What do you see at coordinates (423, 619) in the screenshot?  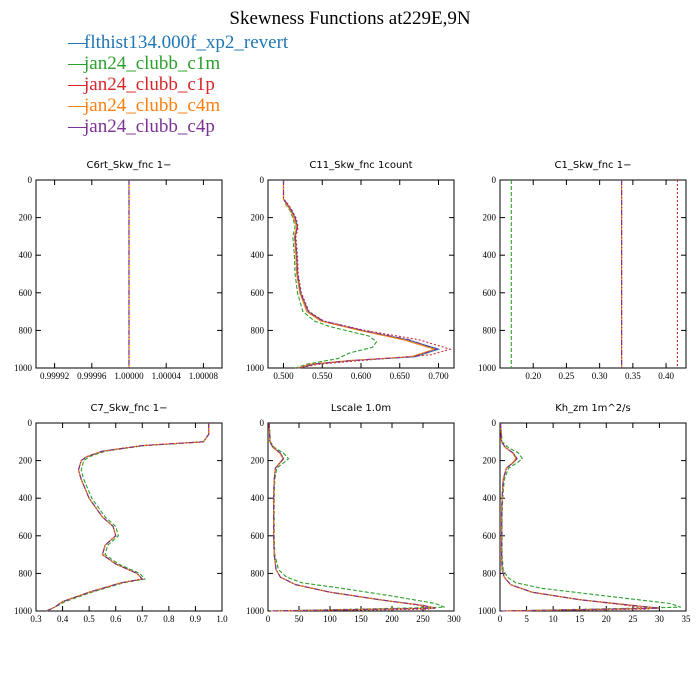 I see `x-tick-label: 250` at bounding box center [423, 619].